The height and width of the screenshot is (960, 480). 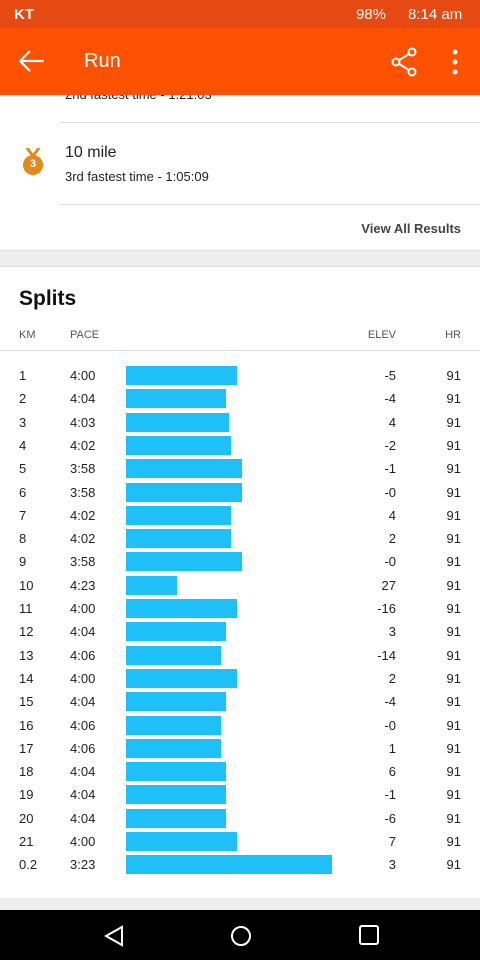 I want to click on header-km: KM, so click(x=27, y=335).